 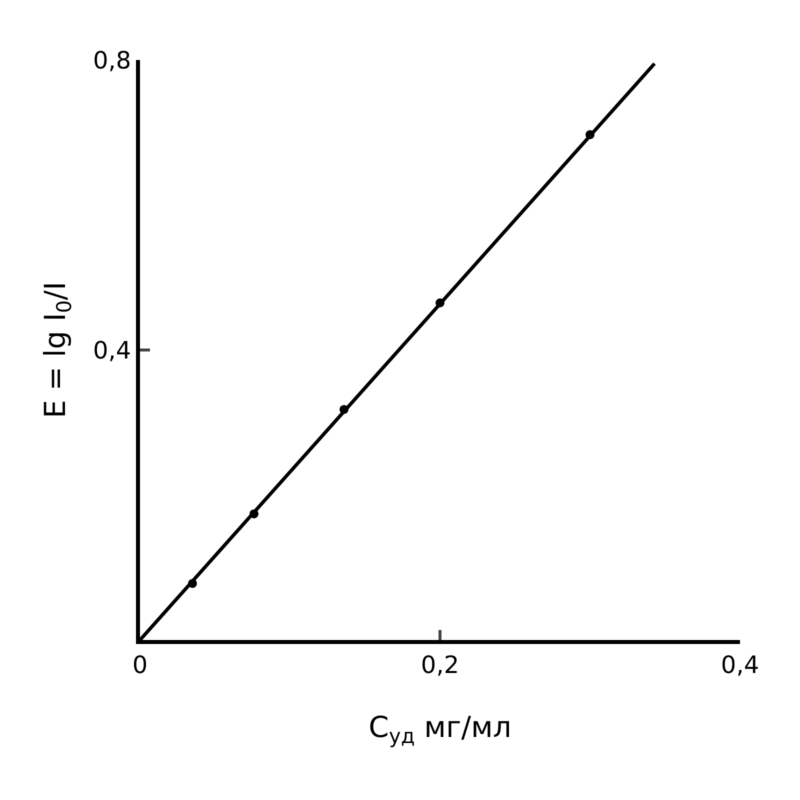 What do you see at coordinates (140, 664) in the screenshot?
I see `x-tick-label: 0` at bounding box center [140, 664].